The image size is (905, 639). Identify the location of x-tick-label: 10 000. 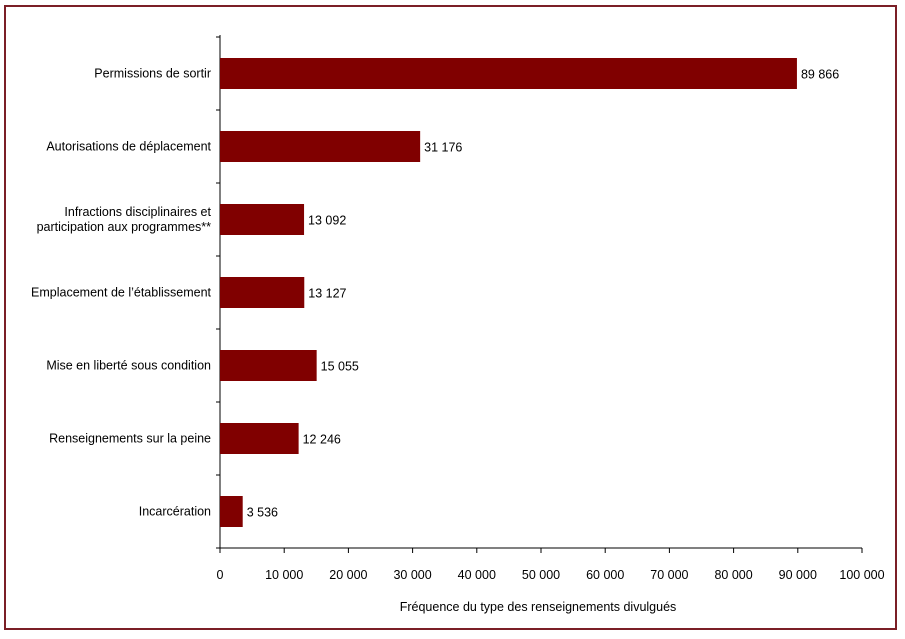
(284, 575).